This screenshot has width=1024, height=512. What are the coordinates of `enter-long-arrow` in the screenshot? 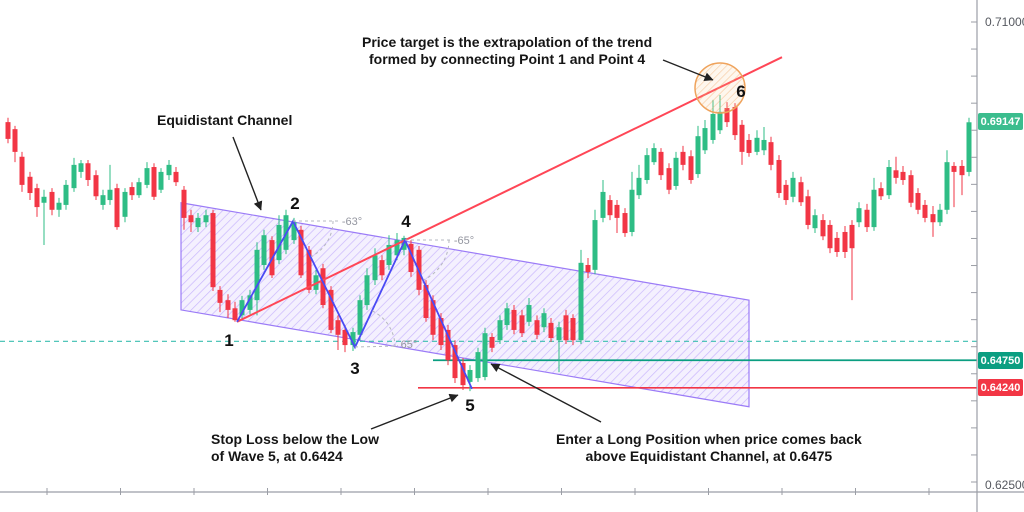 It's located at (546, 393).